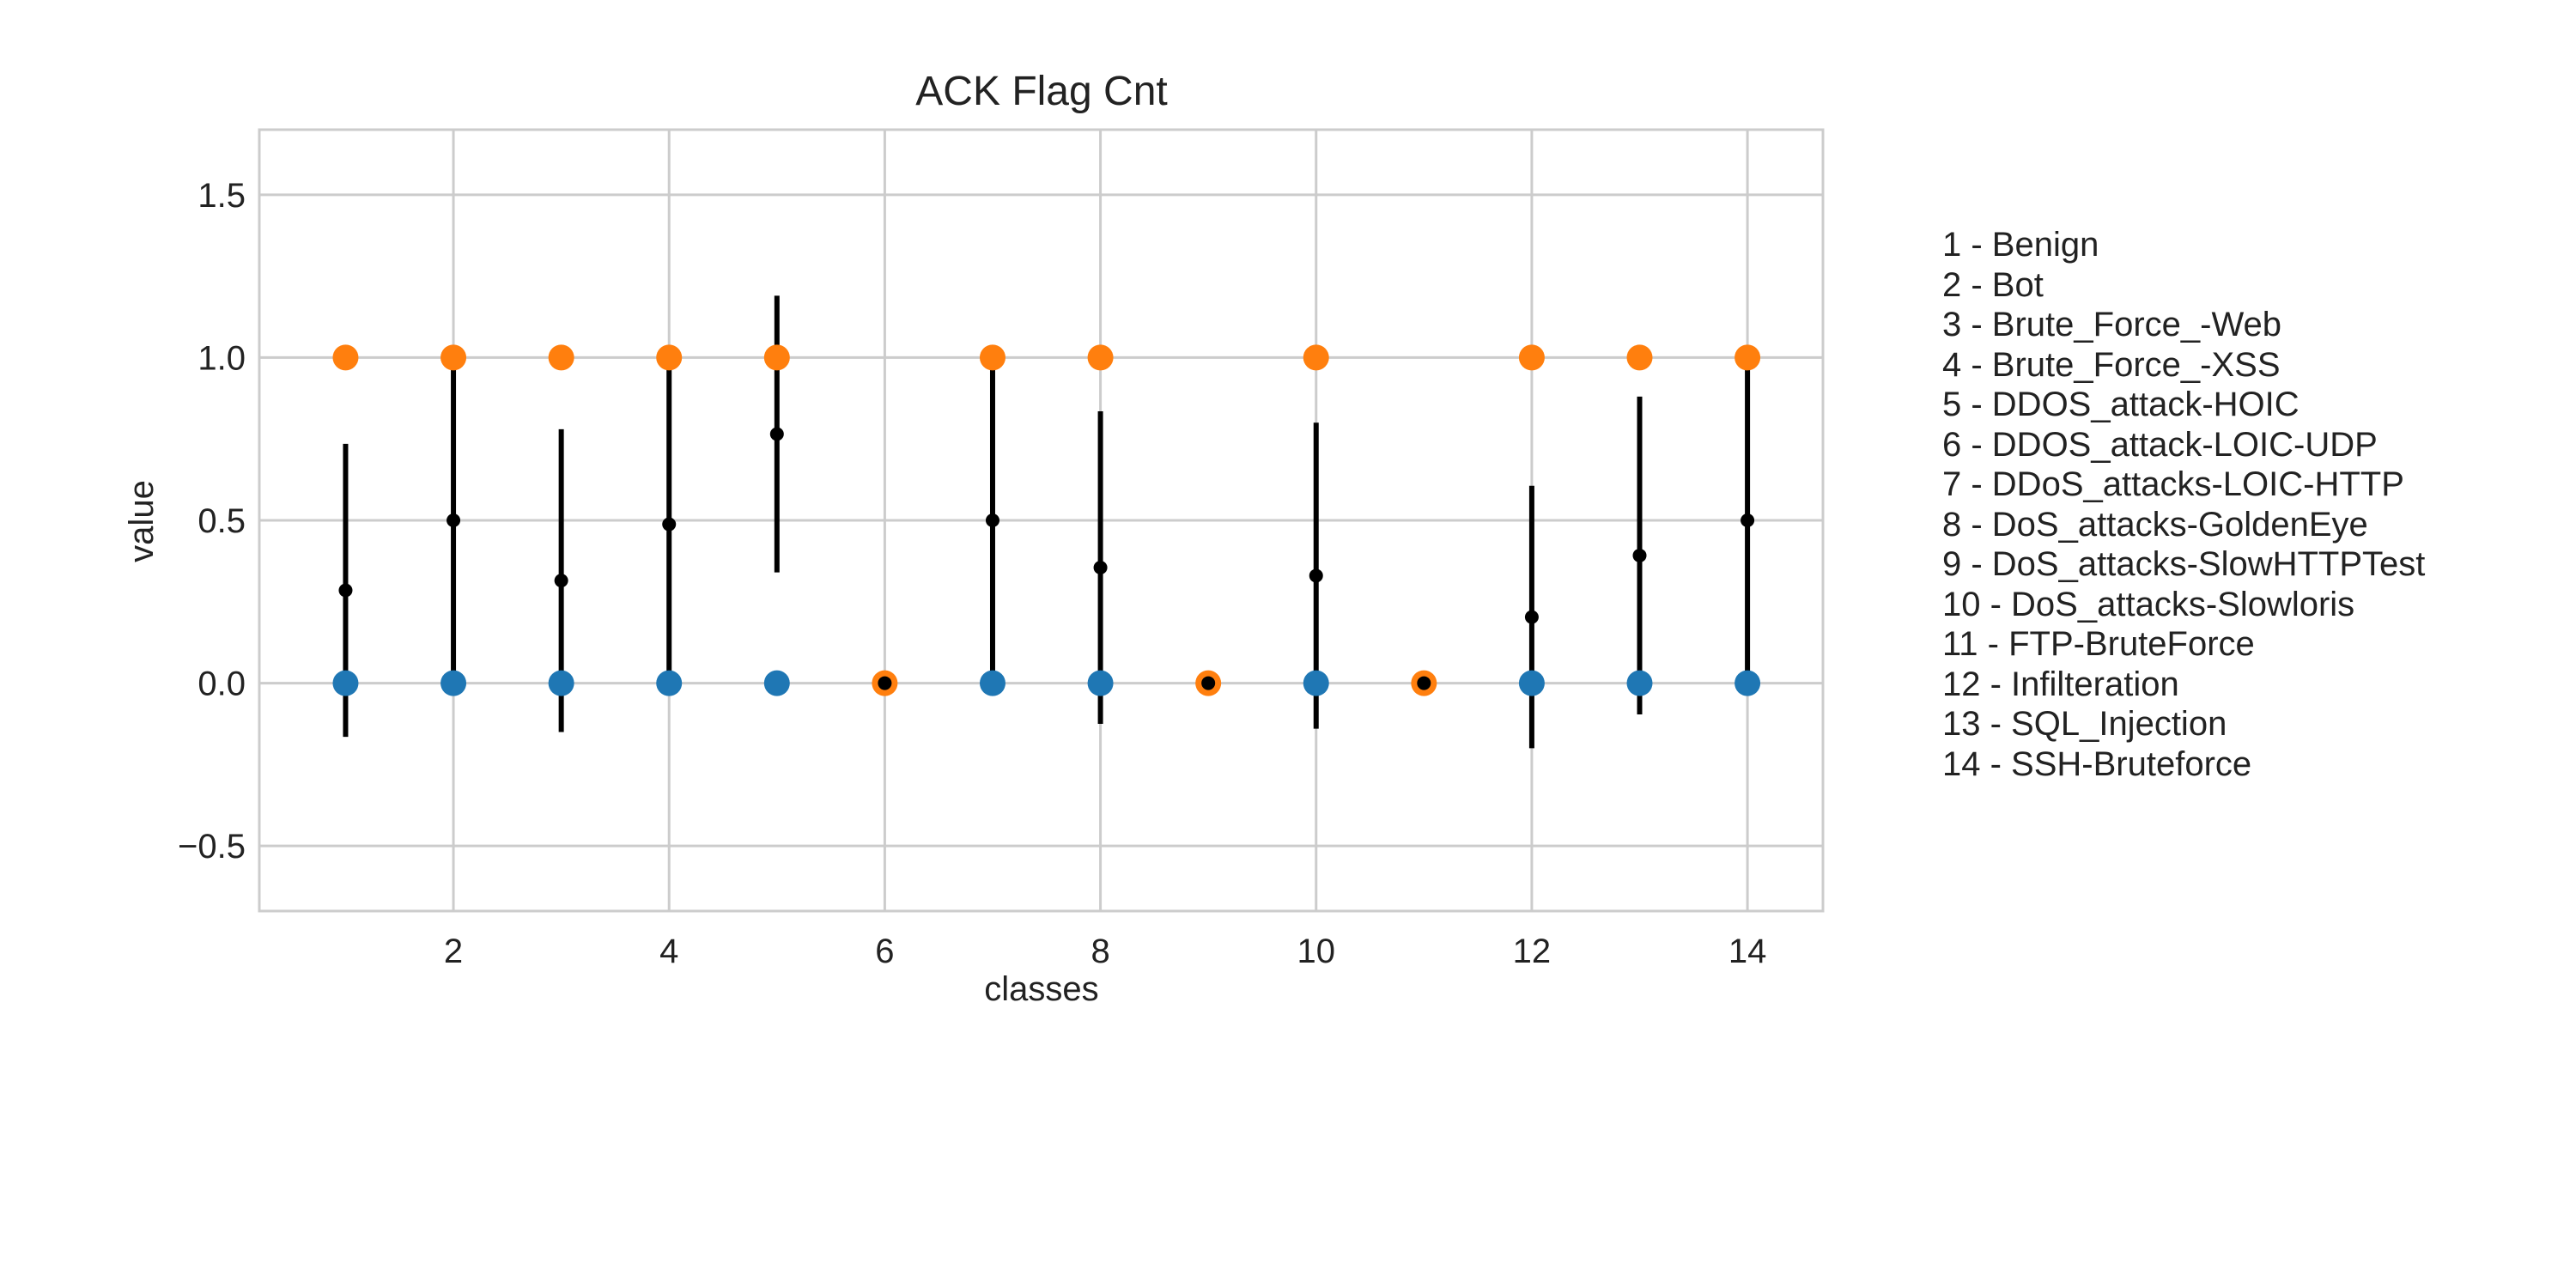 Image resolution: width=2576 pixels, height=1288 pixels. Describe the element at coordinates (142, 521) in the screenshot. I see `y-axis-label: value` at that location.